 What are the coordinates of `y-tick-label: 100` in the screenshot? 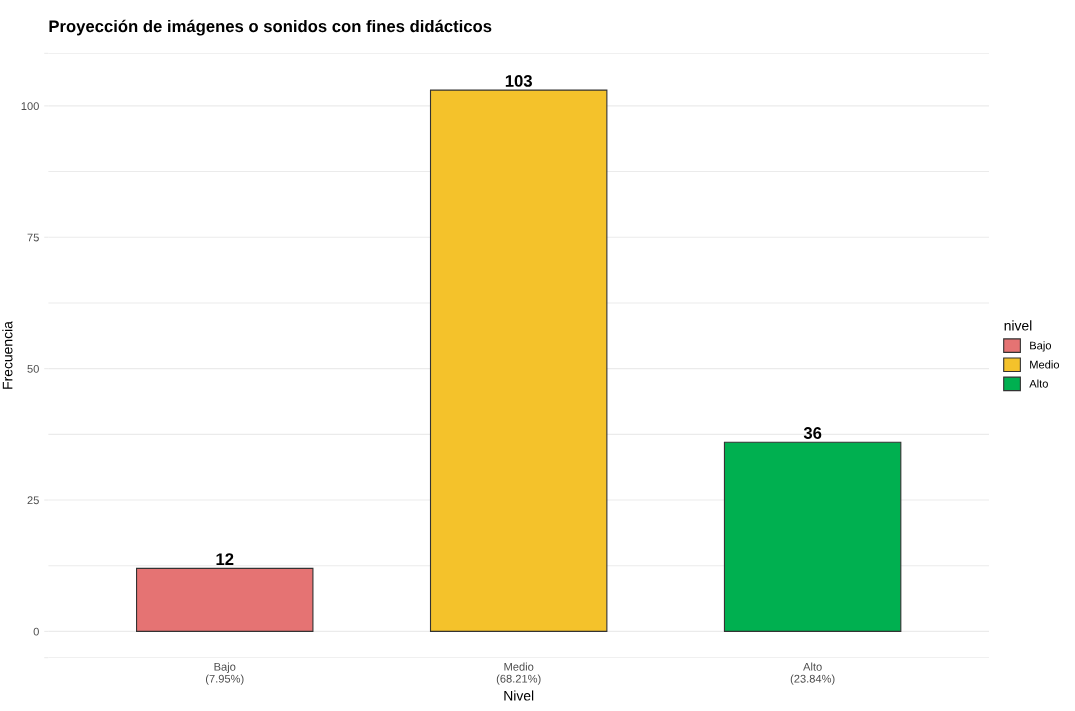 It's located at (30, 106).